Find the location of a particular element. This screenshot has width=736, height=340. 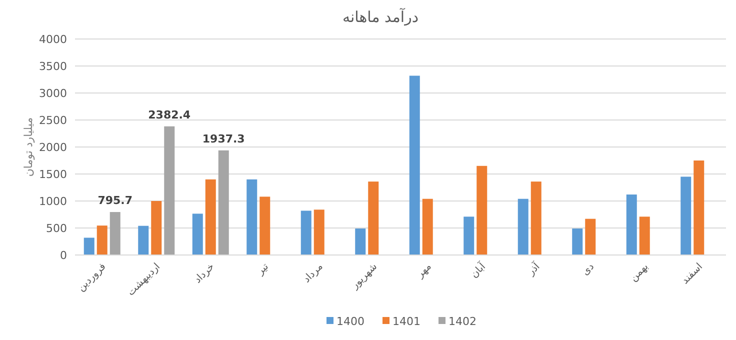

y-tick-label: 1000 is located at coordinates (53, 201).